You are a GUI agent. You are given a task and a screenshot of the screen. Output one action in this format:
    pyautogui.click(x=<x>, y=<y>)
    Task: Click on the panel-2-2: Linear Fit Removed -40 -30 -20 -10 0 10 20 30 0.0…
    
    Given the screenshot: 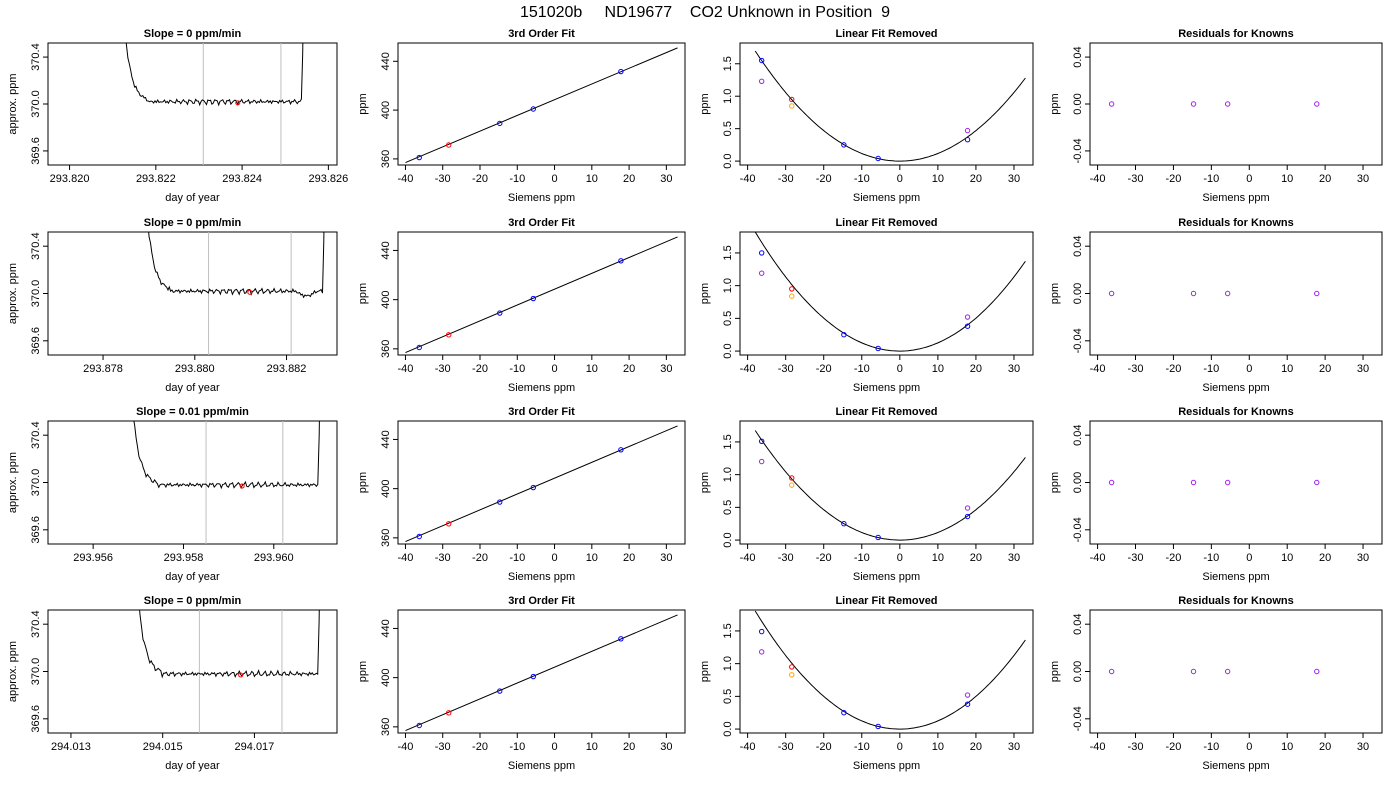 What is the action you would take?
    pyautogui.click(x=866, y=494)
    